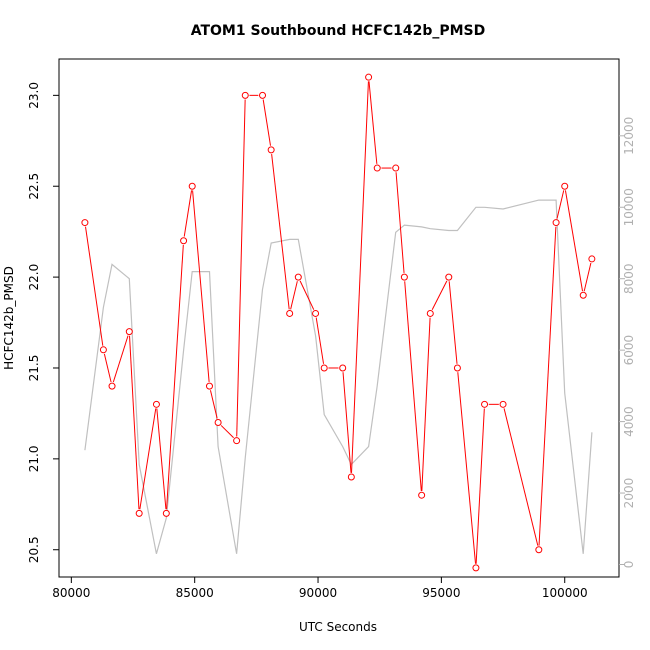 The width and height of the screenshot is (650, 650). I want to click on y-axis-left: 20.5 21.0 21.5 22.0 22.5 23.0, so click(43, 322).